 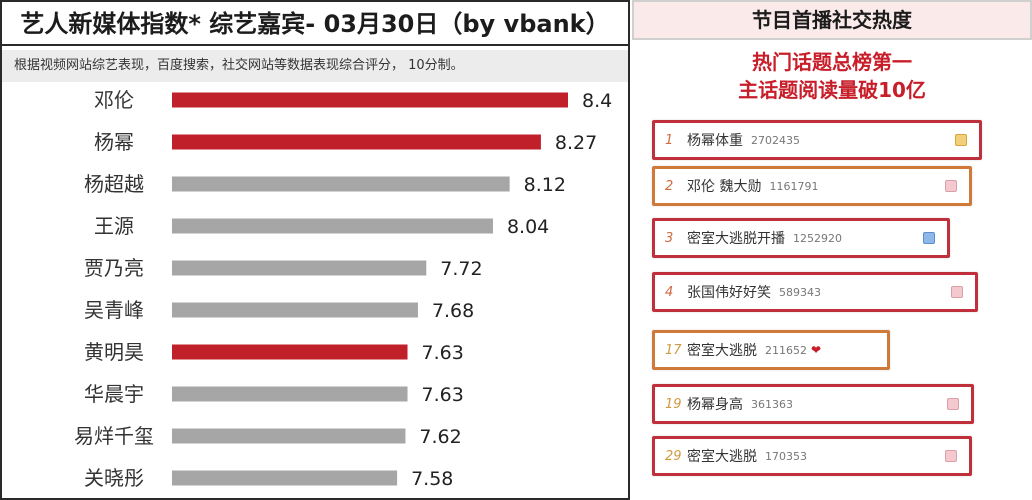 I want to click on heart-icon: ❤, so click(x=816, y=350).